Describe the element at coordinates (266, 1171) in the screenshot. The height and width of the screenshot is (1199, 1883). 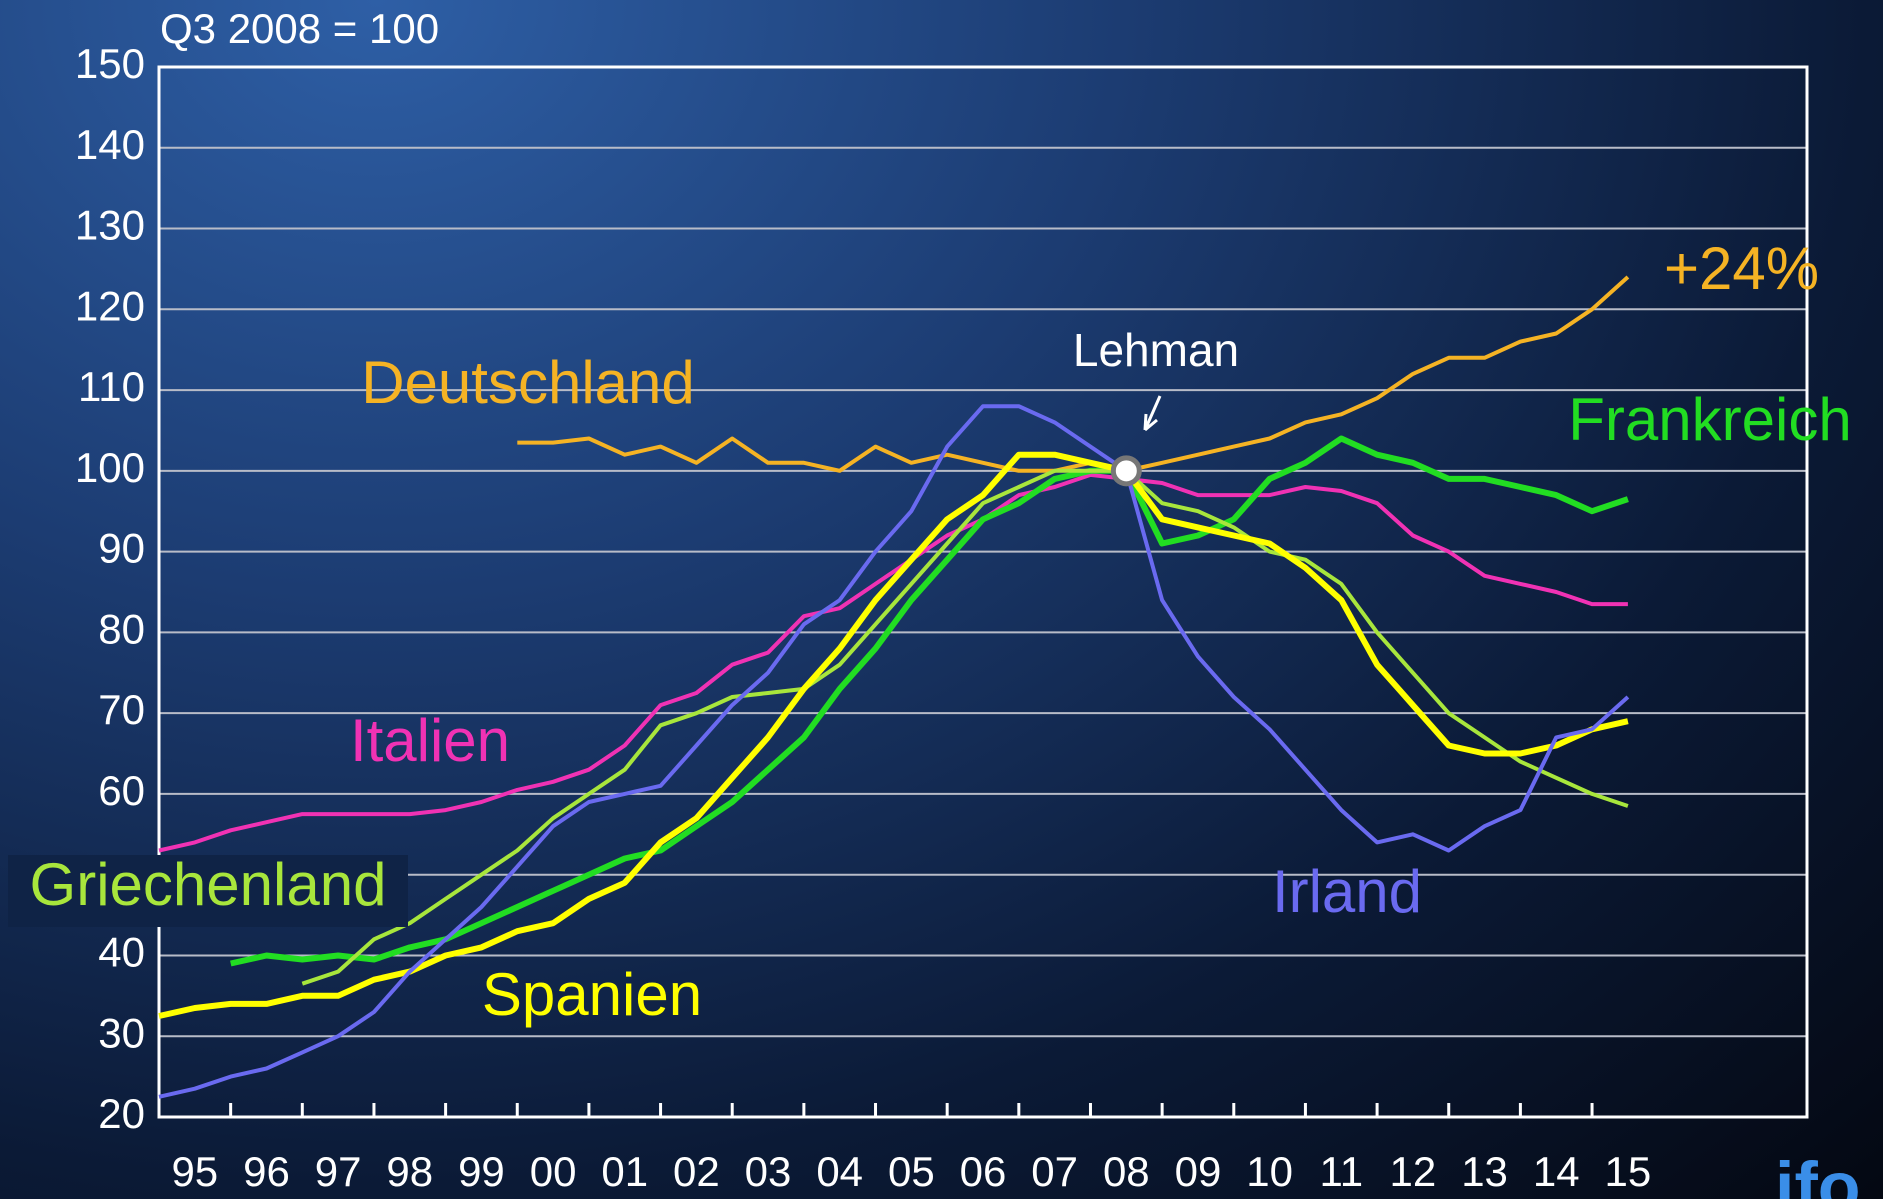
I see `x-tick-label: 96` at that location.